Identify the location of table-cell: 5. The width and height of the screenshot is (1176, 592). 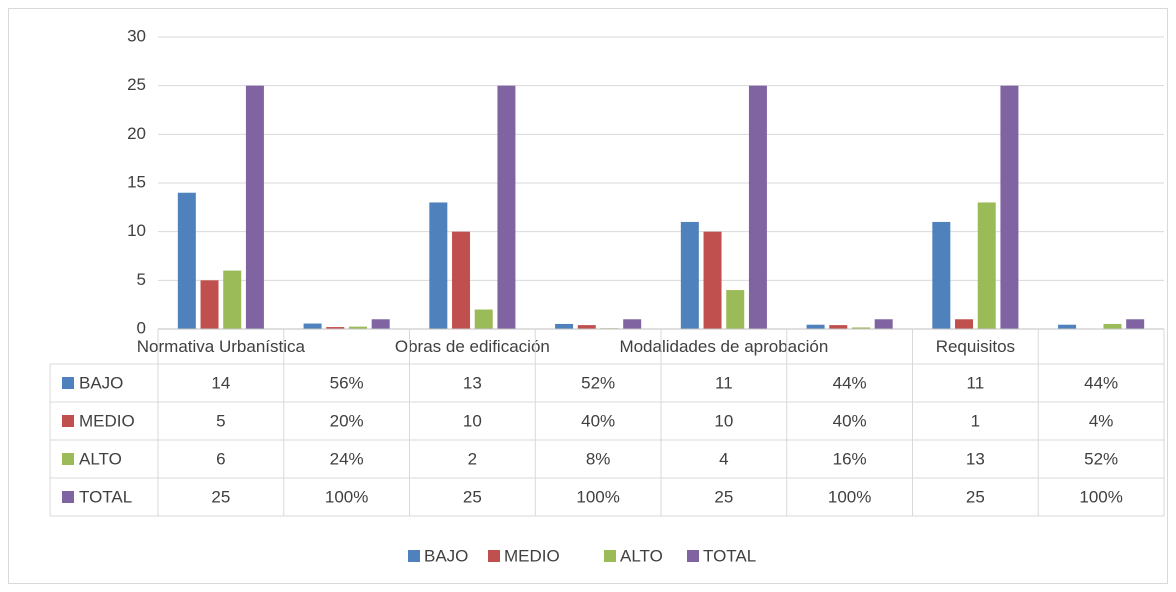
(220, 420).